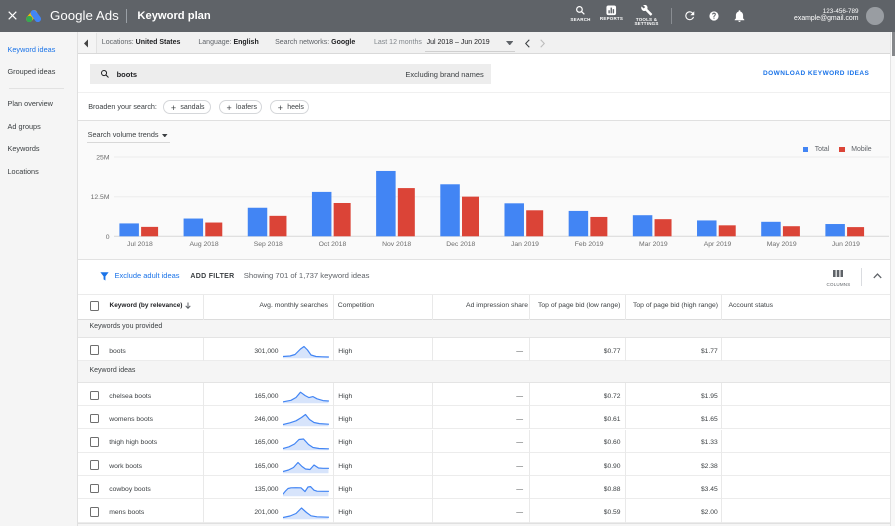 The height and width of the screenshot is (526, 895). Describe the element at coordinates (108, 236) in the screenshot. I see `svg-text: 0` at that location.